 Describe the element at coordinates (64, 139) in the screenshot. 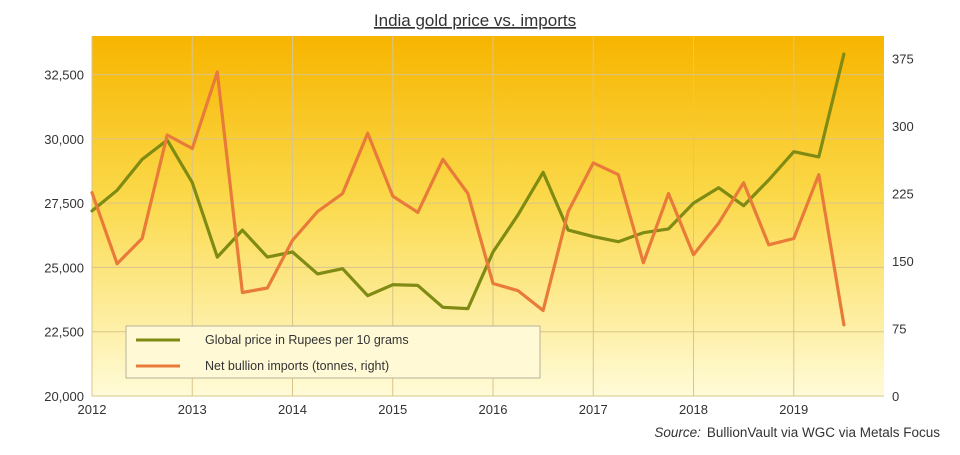

I see `y-left-tick-label: 30,000` at that location.